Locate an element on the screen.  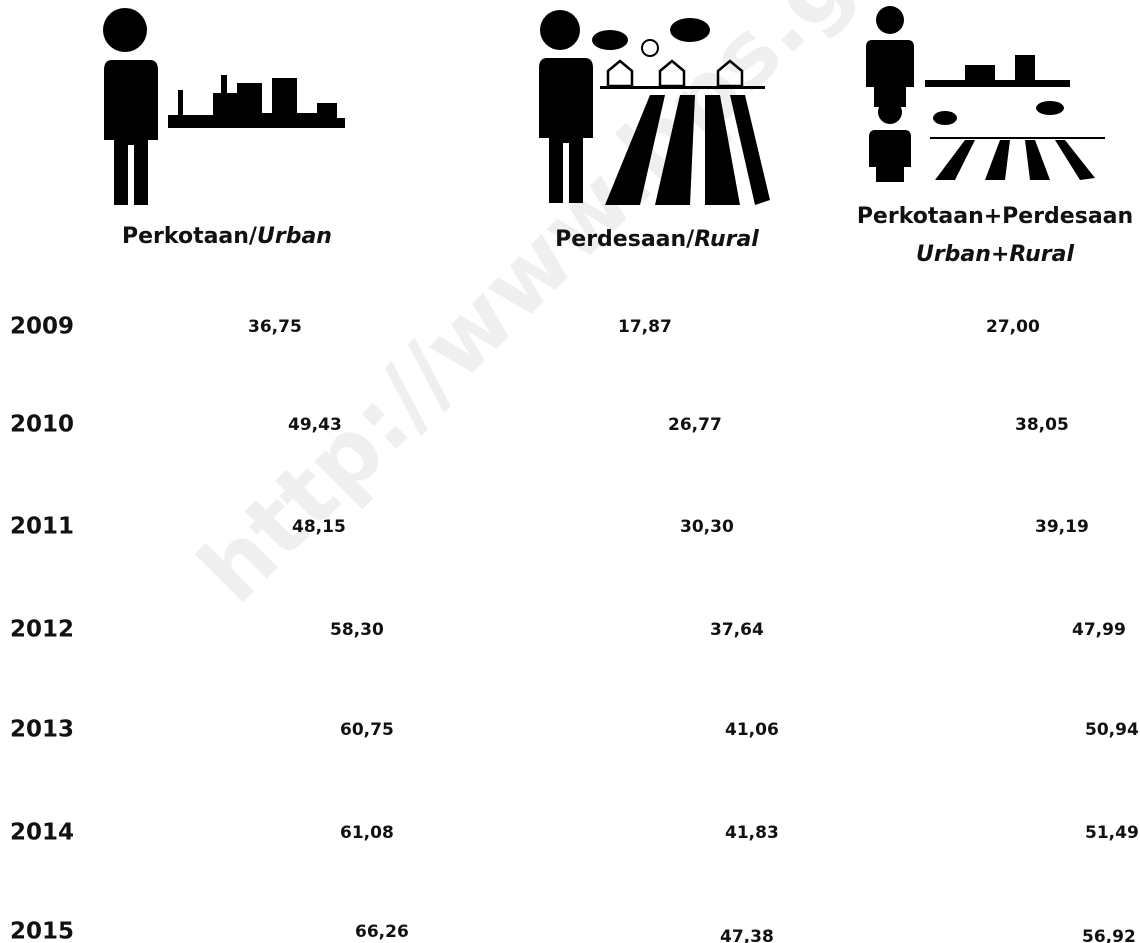
year-label: 2011 is located at coordinates (42, 527).